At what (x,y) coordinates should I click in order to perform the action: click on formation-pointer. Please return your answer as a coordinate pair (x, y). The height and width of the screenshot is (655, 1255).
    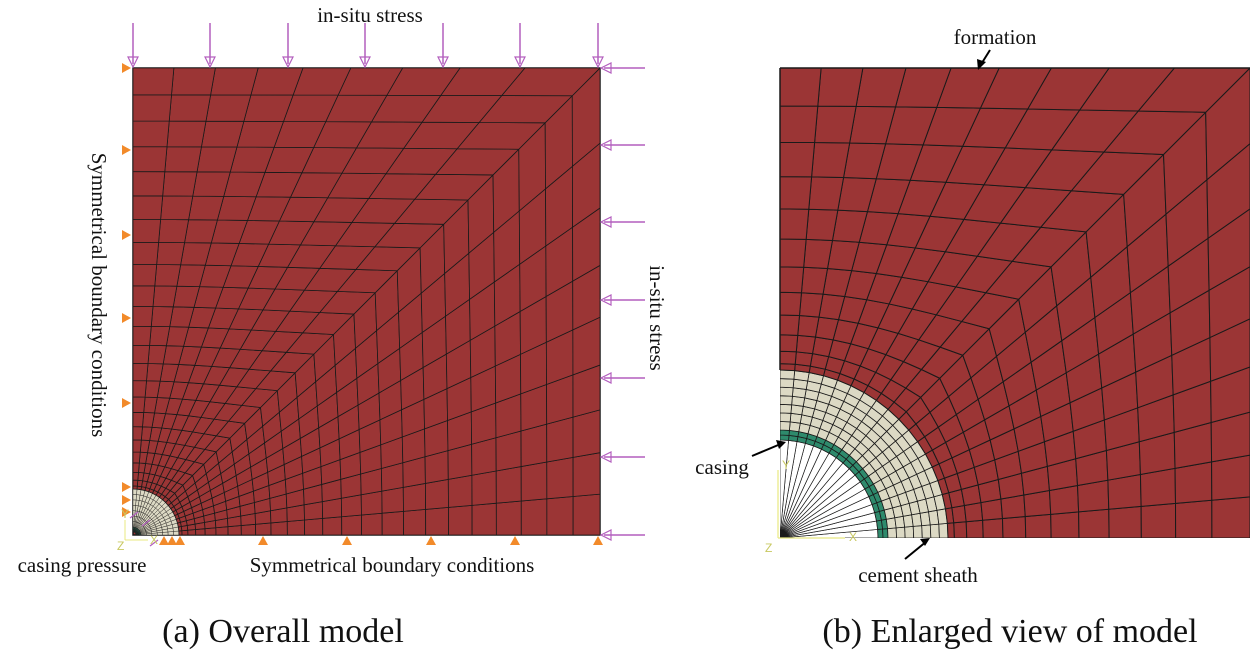
    Looking at the image, I should click on (984, 59).